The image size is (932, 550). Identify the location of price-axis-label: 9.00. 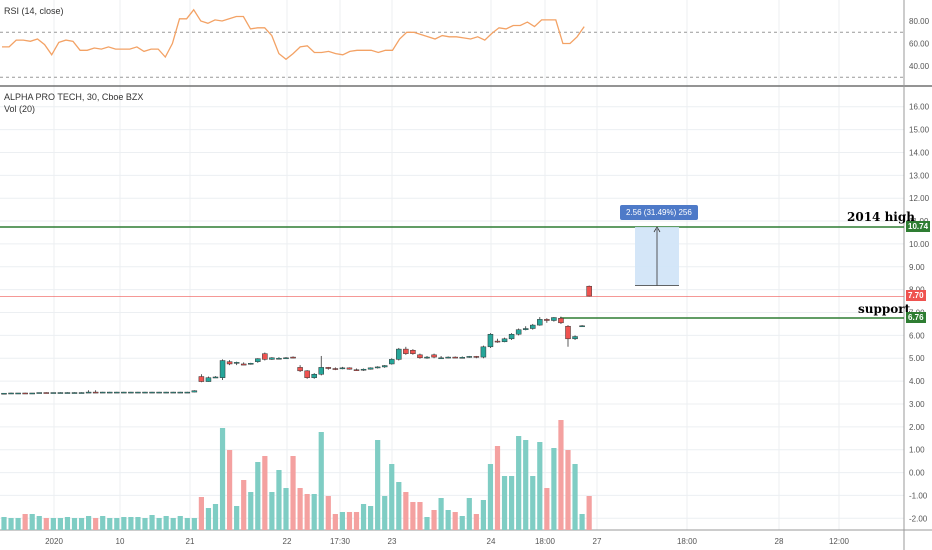
(917, 267).